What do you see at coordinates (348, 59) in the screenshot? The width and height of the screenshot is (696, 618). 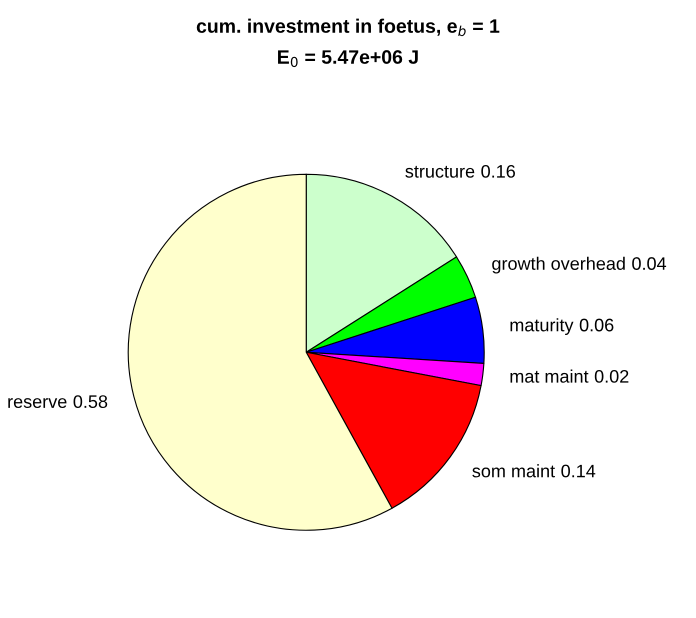 I see `chart-subtitle: E$_{0}$ = 5.47e+06 J` at bounding box center [348, 59].